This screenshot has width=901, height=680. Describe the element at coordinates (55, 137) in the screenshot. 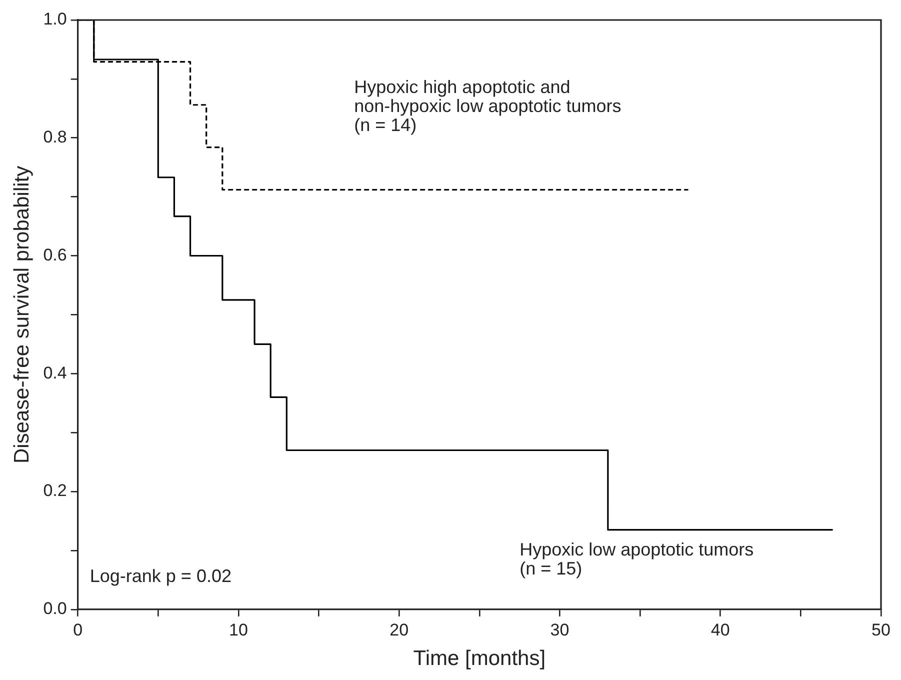

I see `y-tick-label: 0.8` at that location.